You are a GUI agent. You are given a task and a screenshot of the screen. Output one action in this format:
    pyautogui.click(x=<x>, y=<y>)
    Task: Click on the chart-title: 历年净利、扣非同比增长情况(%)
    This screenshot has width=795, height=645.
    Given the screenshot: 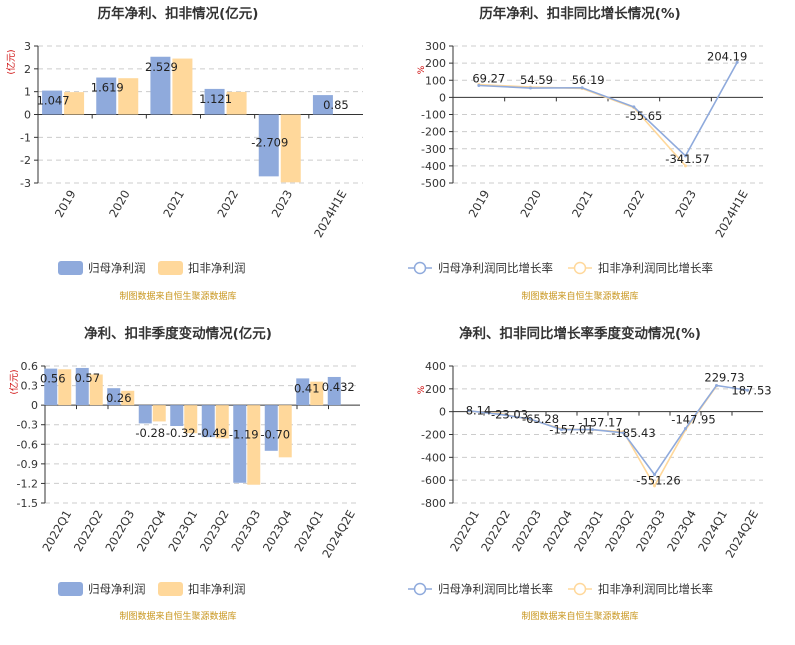 What is the action you would take?
    pyautogui.click(x=579, y=13)
    